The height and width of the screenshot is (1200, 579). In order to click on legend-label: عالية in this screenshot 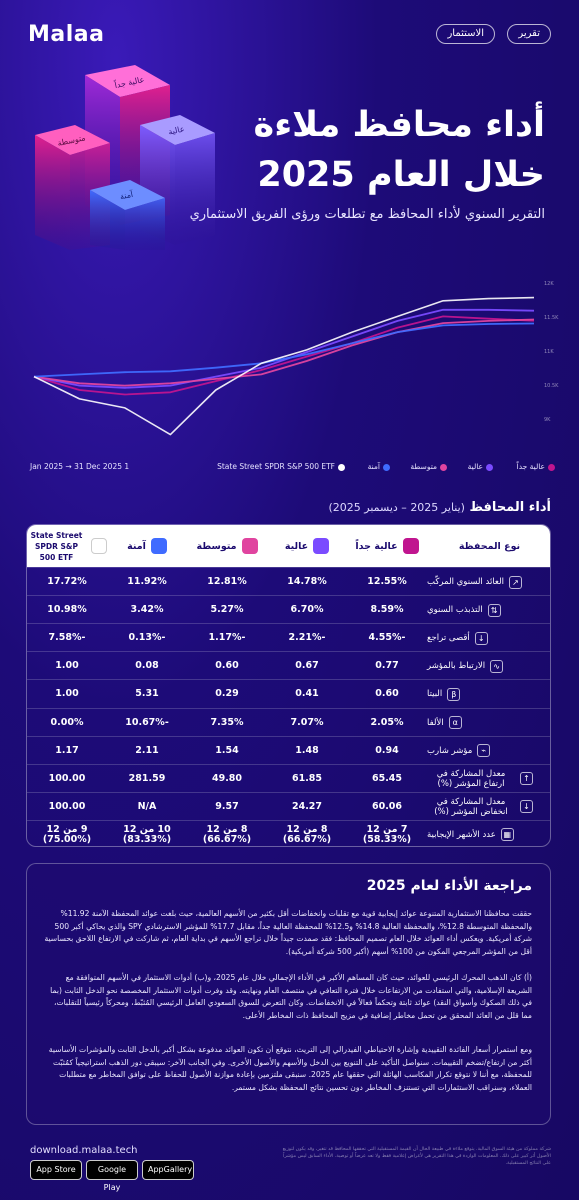, I will do `click(475, 466)`.